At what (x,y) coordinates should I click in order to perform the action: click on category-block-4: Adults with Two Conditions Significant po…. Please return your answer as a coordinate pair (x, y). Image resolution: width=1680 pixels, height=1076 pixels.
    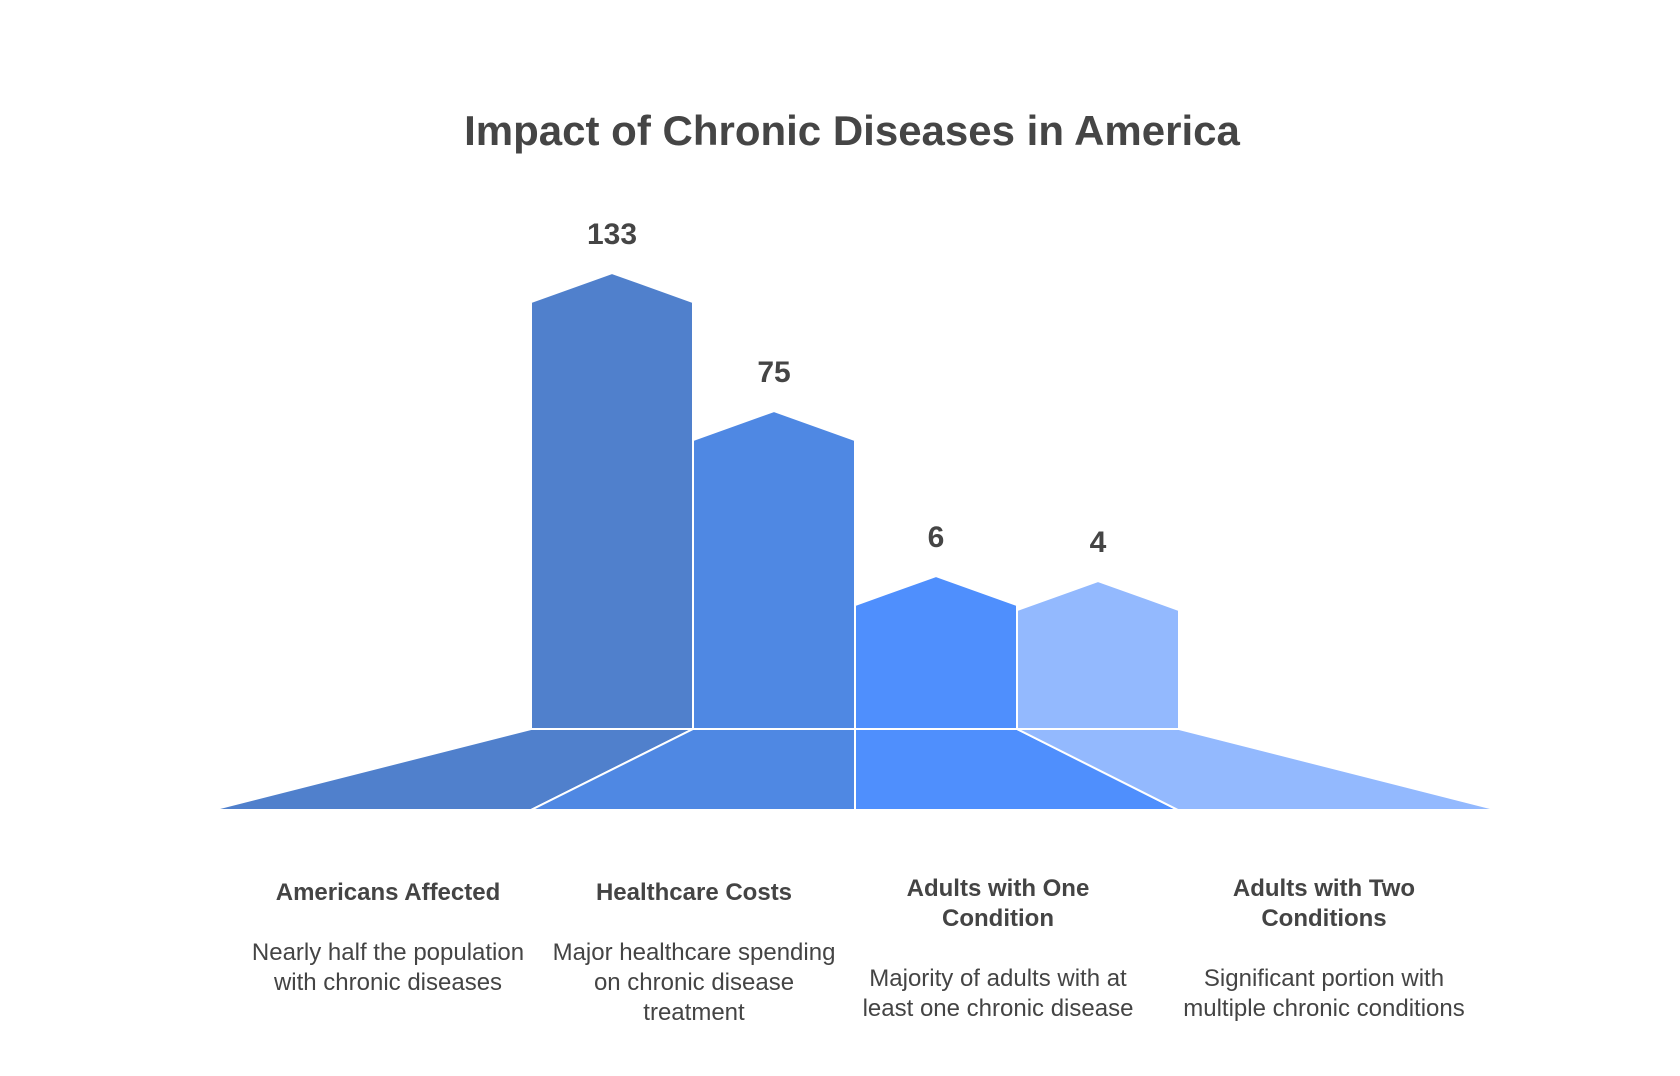
    Looking at the image, I should click on (1324, 949).